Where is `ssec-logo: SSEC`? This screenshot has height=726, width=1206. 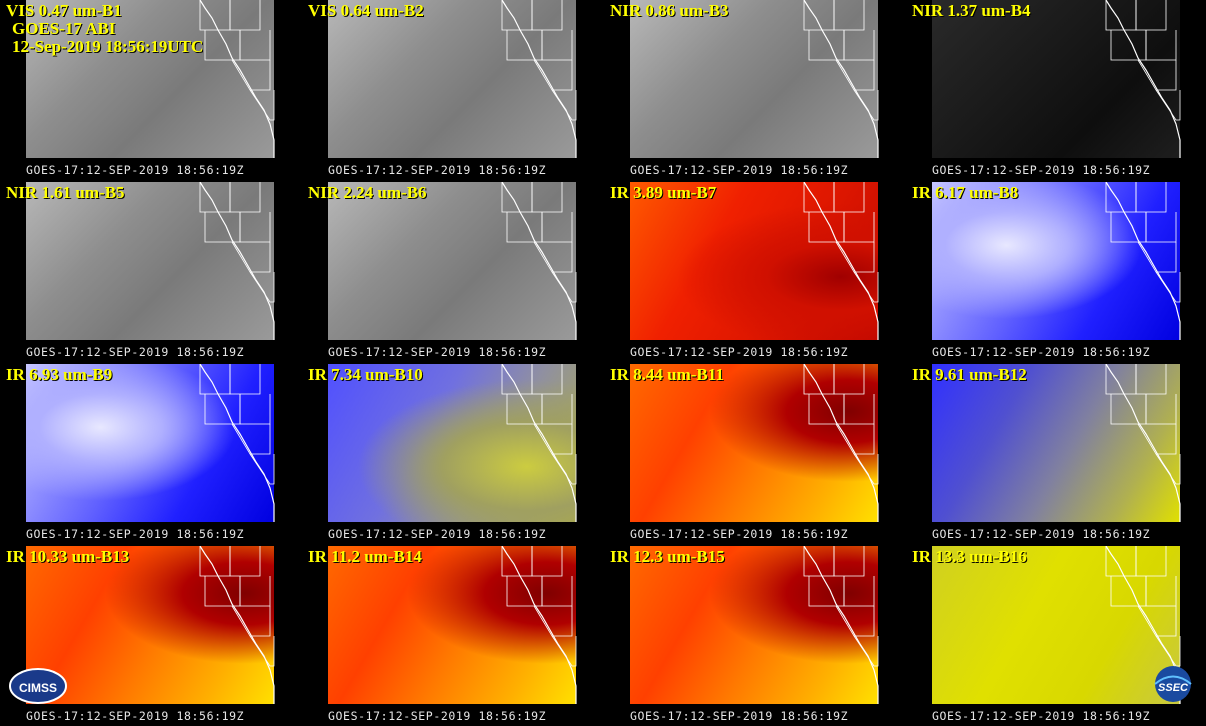
ssec-logo: SSEC is located at coordinates (1173, 684).